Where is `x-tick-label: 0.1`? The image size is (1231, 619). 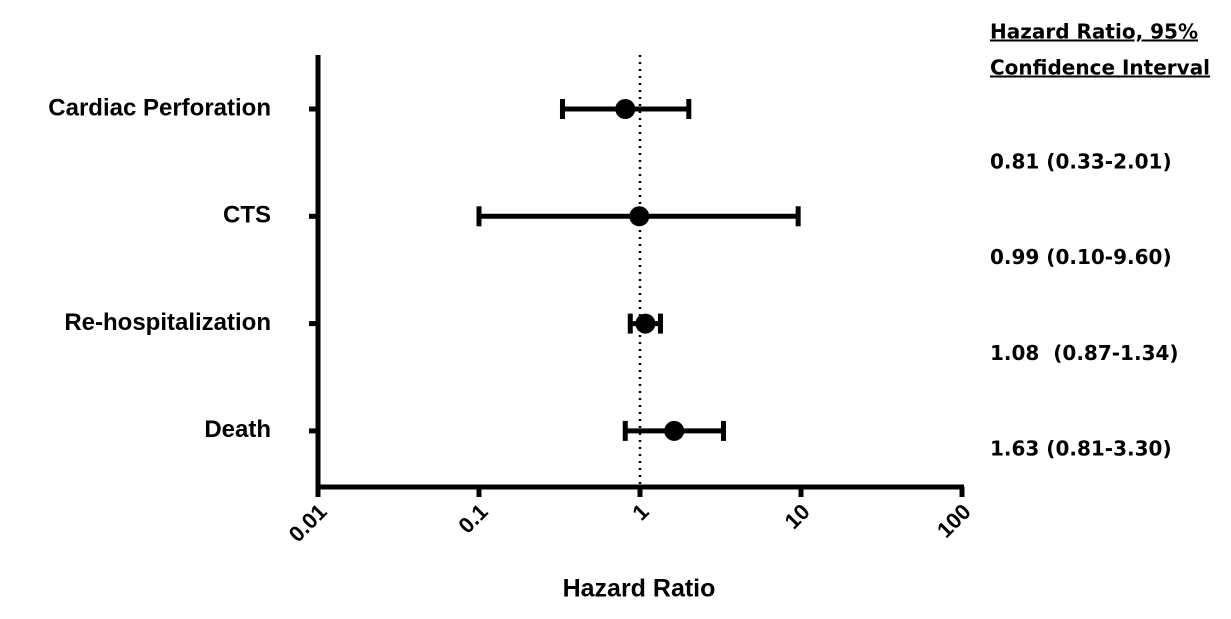 x-tick-label: 0.1 is located at coordinates (472, 518).